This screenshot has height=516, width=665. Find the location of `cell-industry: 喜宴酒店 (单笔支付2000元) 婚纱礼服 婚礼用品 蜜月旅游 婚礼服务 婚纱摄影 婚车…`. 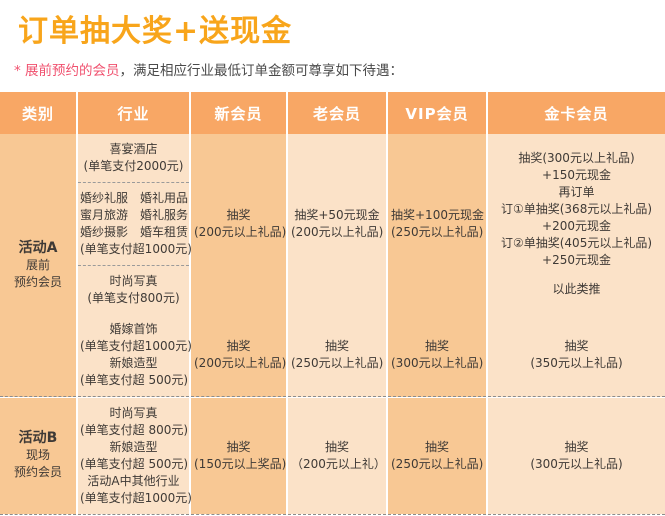

cell-industry: 喜宴酒店 (单笔支付2000元) 婚纱礼服 婚礼用品 蜜月旅游 婚礼服务 婚纱摄影 婚车… is located at coordinates (134, 224).